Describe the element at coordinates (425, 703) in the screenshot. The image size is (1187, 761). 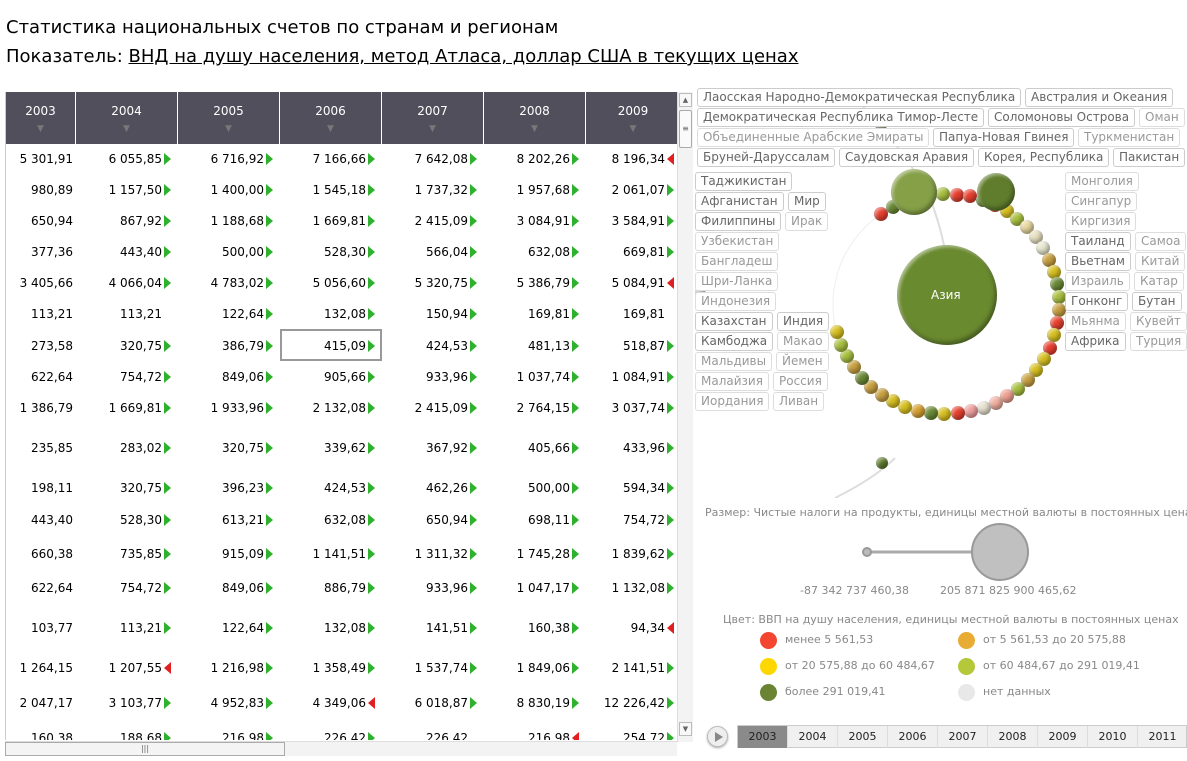
I see `table-cell: 6 018,87` at that location.